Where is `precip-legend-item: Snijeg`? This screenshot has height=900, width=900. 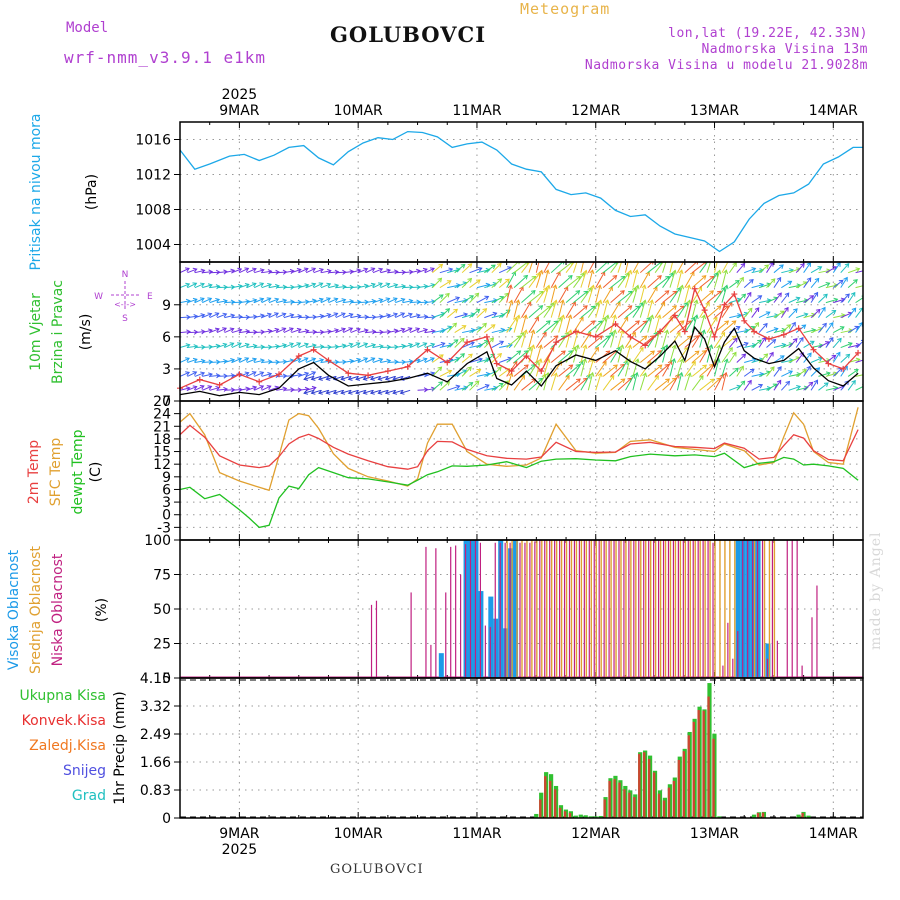 precip-legend-item: Snijeg is located at coordinates (84, 771).